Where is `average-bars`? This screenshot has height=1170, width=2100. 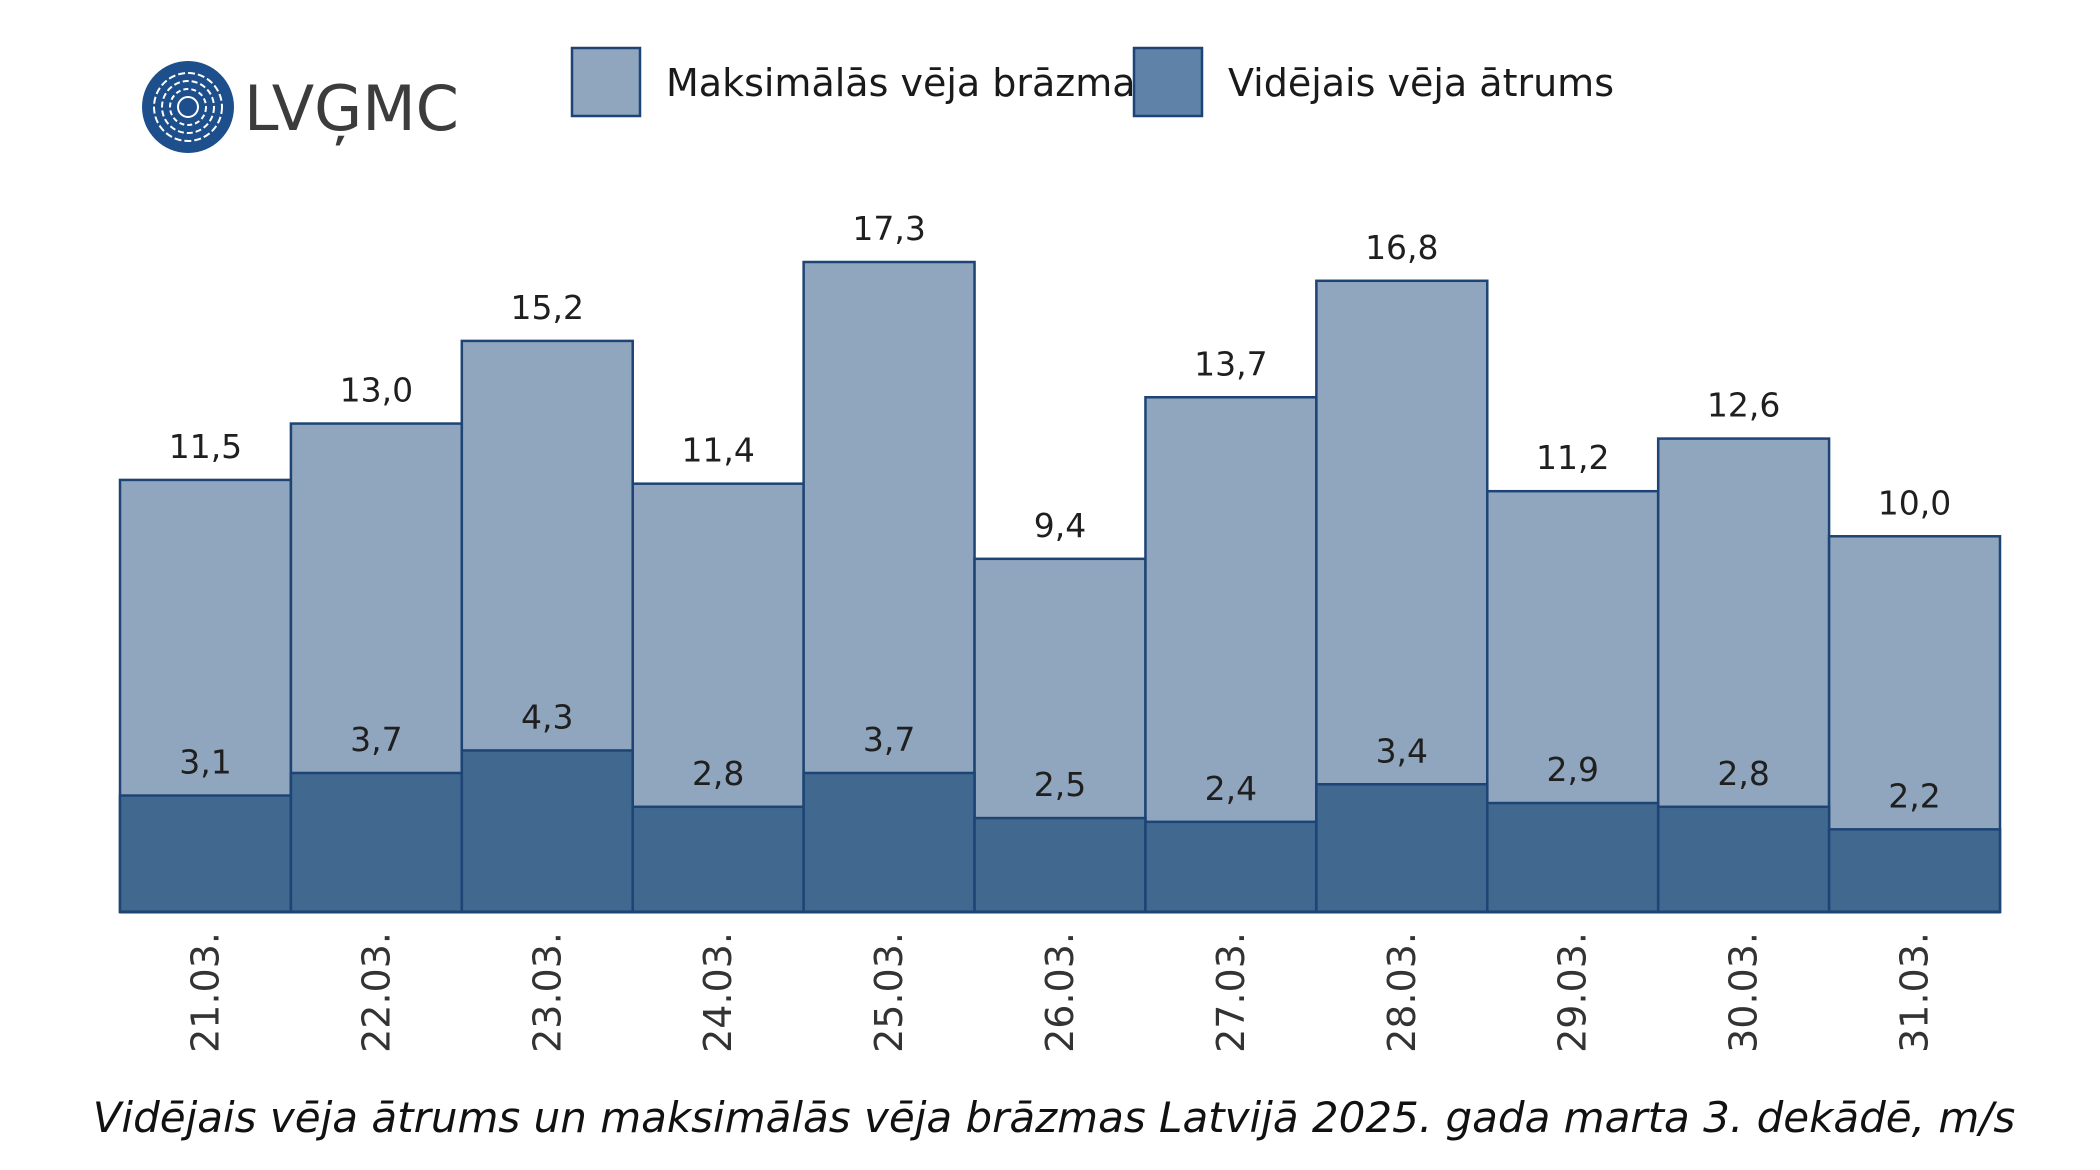 average-bars is located at coordinates (1060, 831).